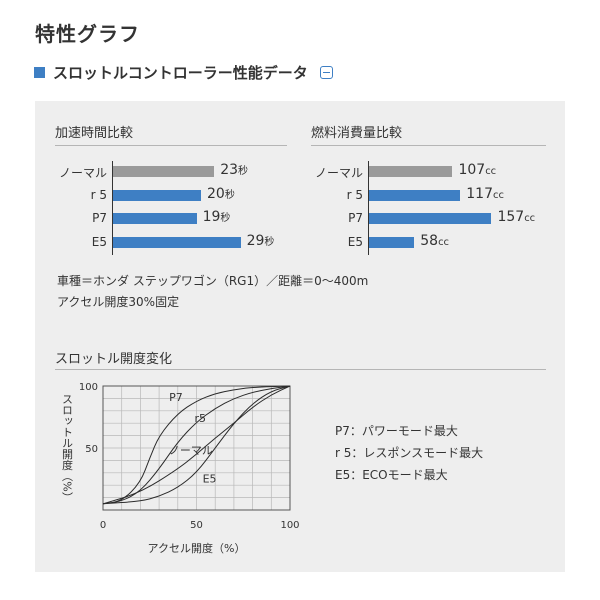  I want to click on y-tick-label: 50, so click(91, 449).